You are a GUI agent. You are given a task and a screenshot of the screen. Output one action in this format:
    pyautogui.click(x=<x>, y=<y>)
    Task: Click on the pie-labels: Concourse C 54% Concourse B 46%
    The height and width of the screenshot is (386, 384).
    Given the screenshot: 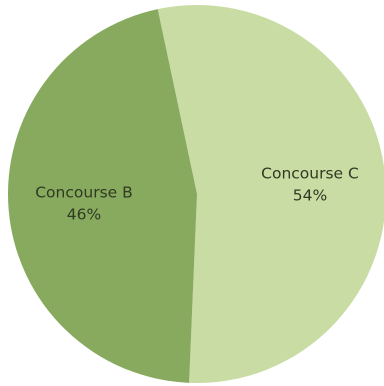 What is the action you would take?
    pyautogui.click(x=197, y=194)
    